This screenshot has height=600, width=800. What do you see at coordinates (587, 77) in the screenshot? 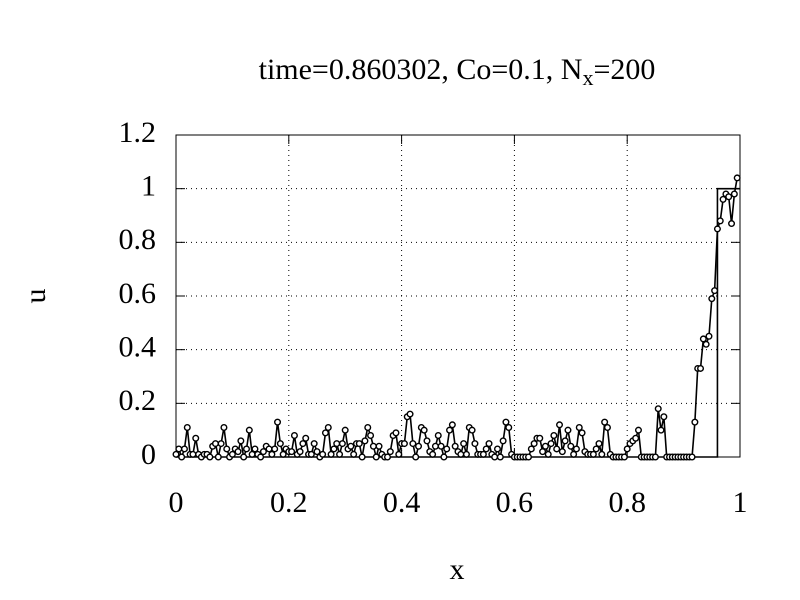
I see `title-subscript: x` at bounding box center [587, 77].